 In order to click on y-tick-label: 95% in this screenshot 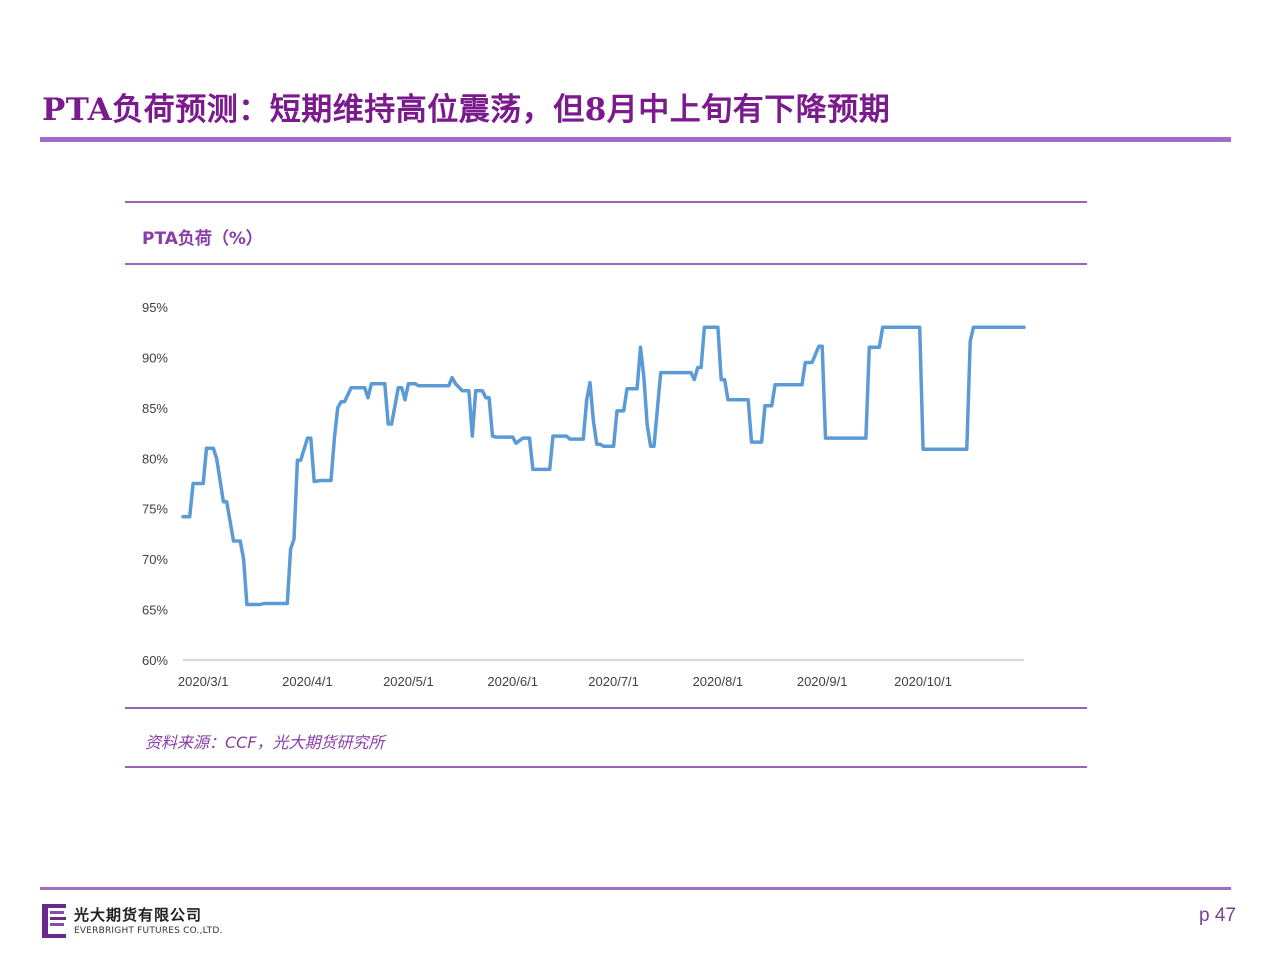, I will do `click(155, 307)`.